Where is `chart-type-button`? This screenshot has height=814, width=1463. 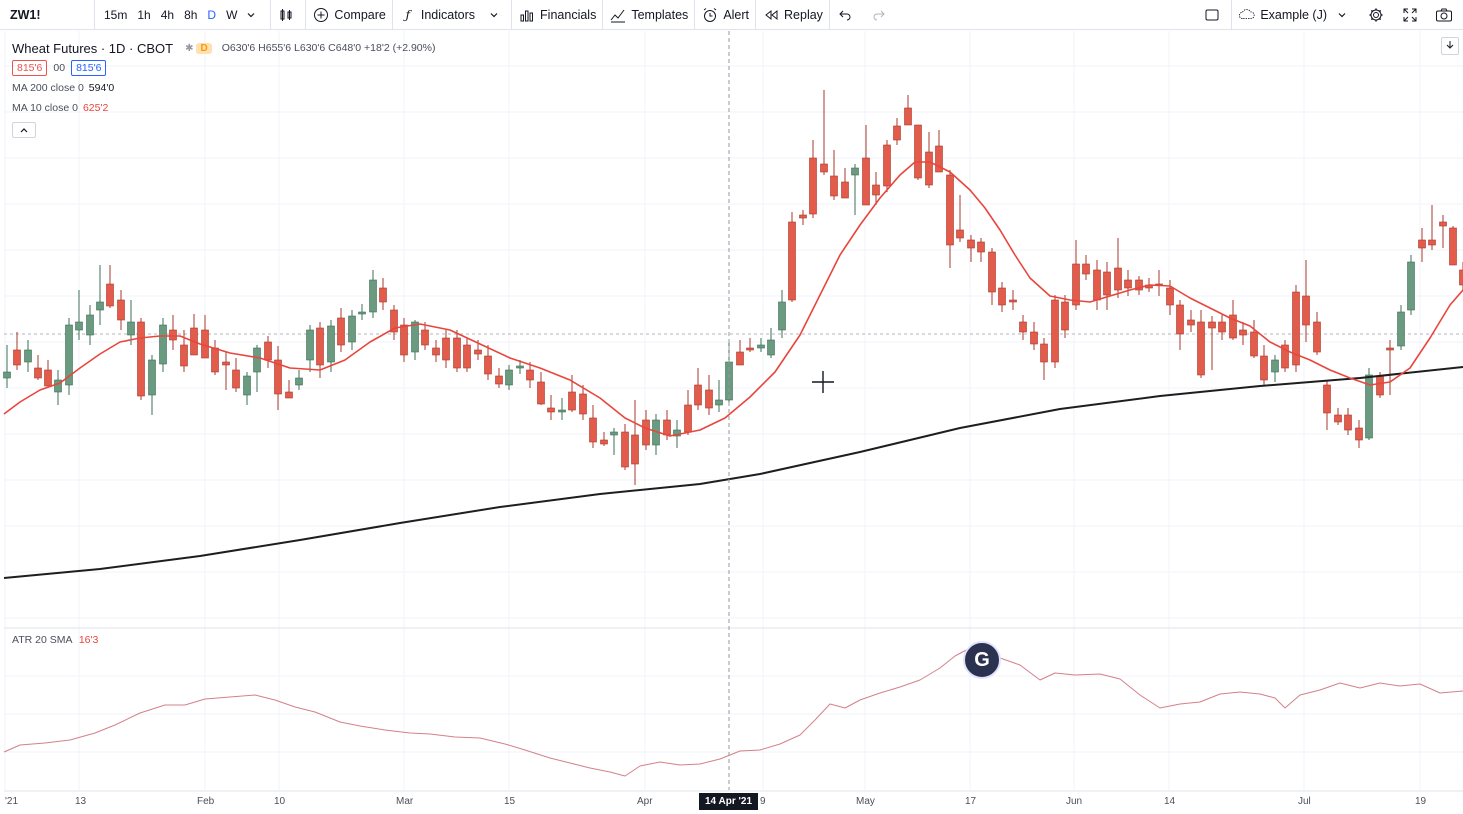
chart-type-button is located at coordinates (289, 15).